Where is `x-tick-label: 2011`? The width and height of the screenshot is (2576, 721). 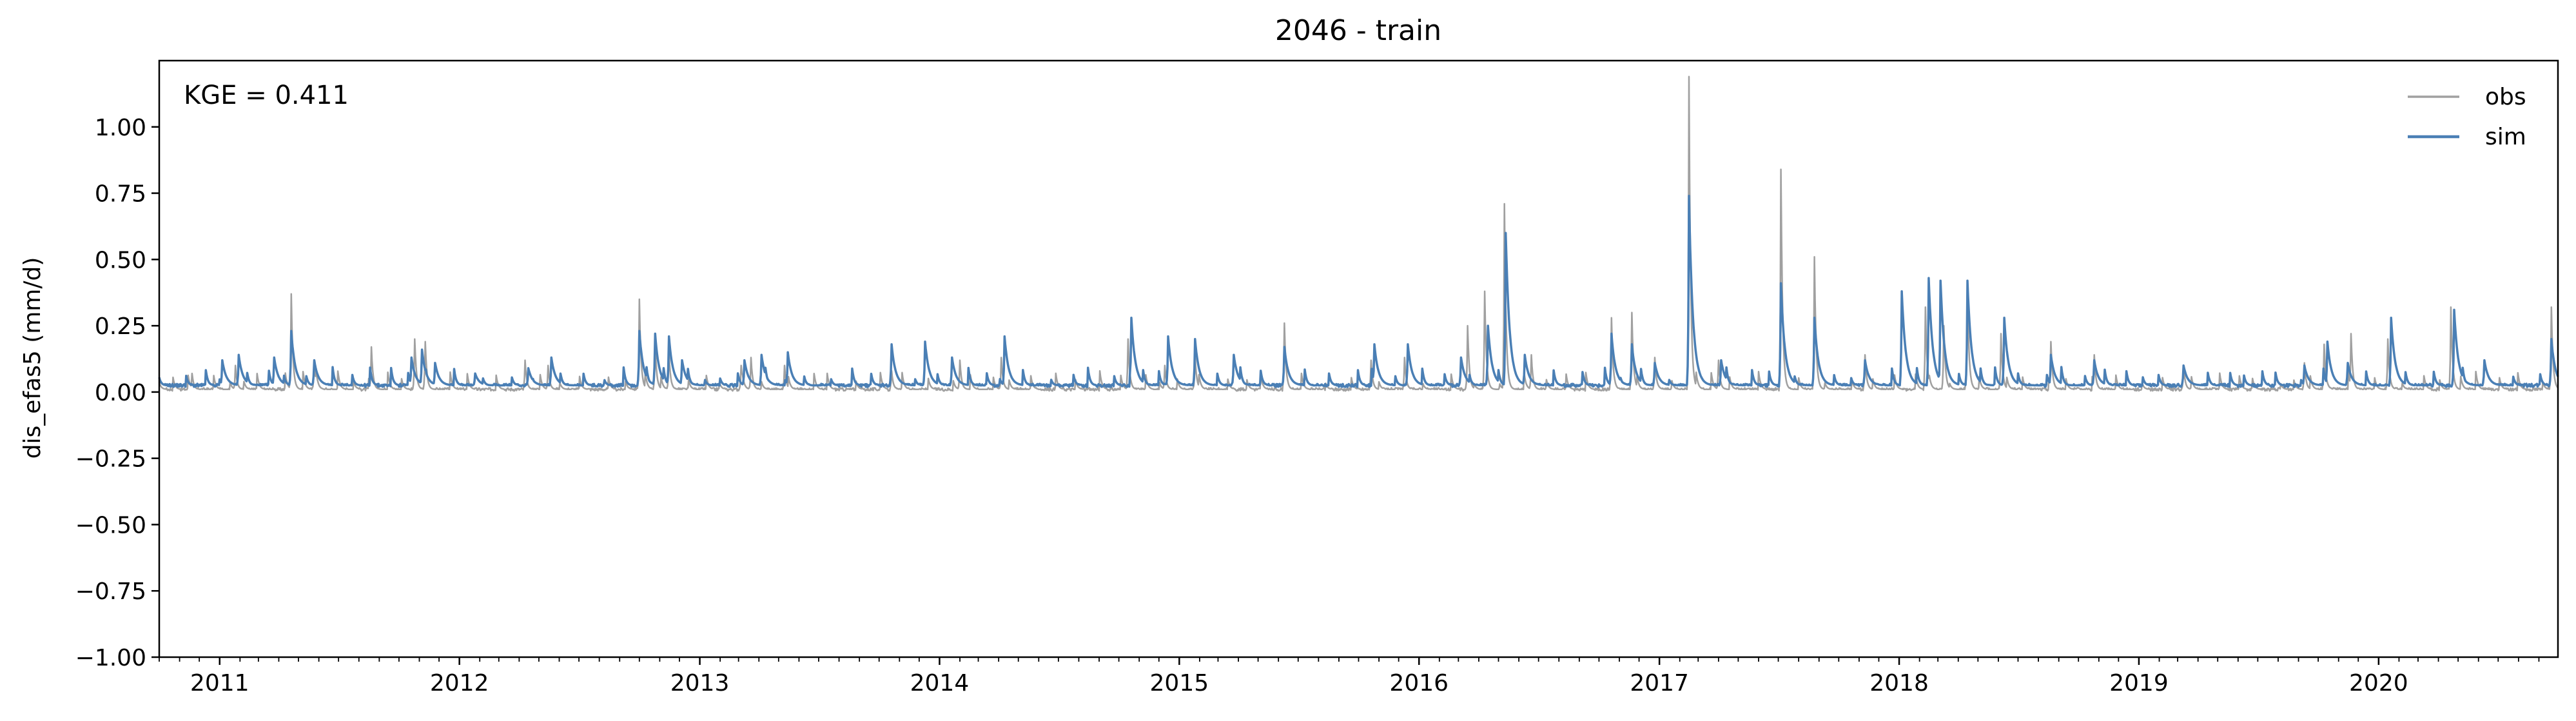 x-tick-label: 2011 is located at coordinates (219, 683).